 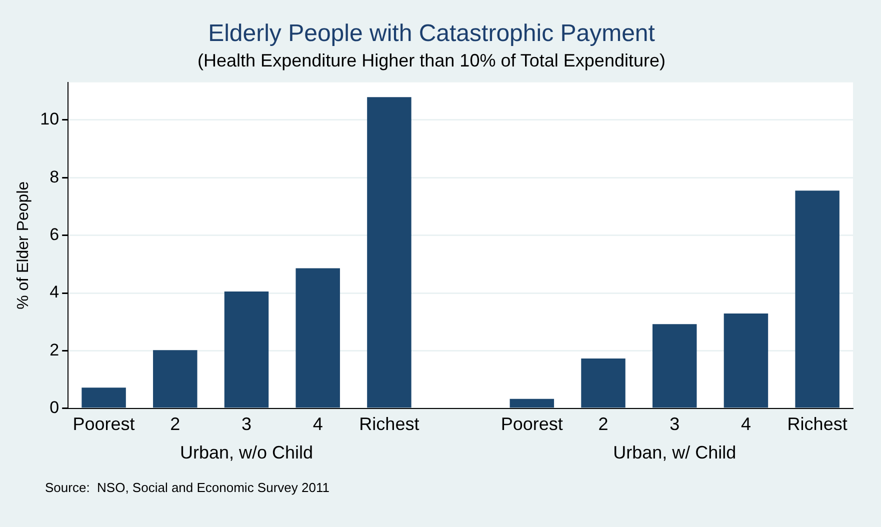 What do you see at coordinates (187, 487) in the screenshot?
I see `source-note: Source: NSO, Social and Economic Survey 2011` at bounding box center [187, 487].